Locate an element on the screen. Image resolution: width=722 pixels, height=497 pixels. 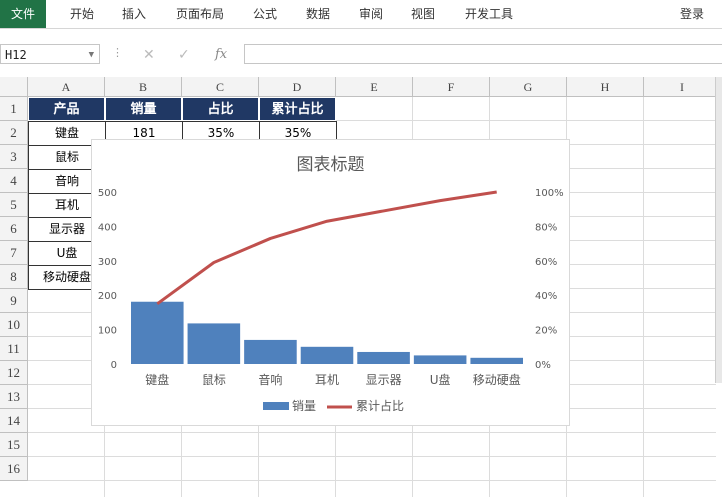
column-header-f: F is located at coordinates (451, 87).